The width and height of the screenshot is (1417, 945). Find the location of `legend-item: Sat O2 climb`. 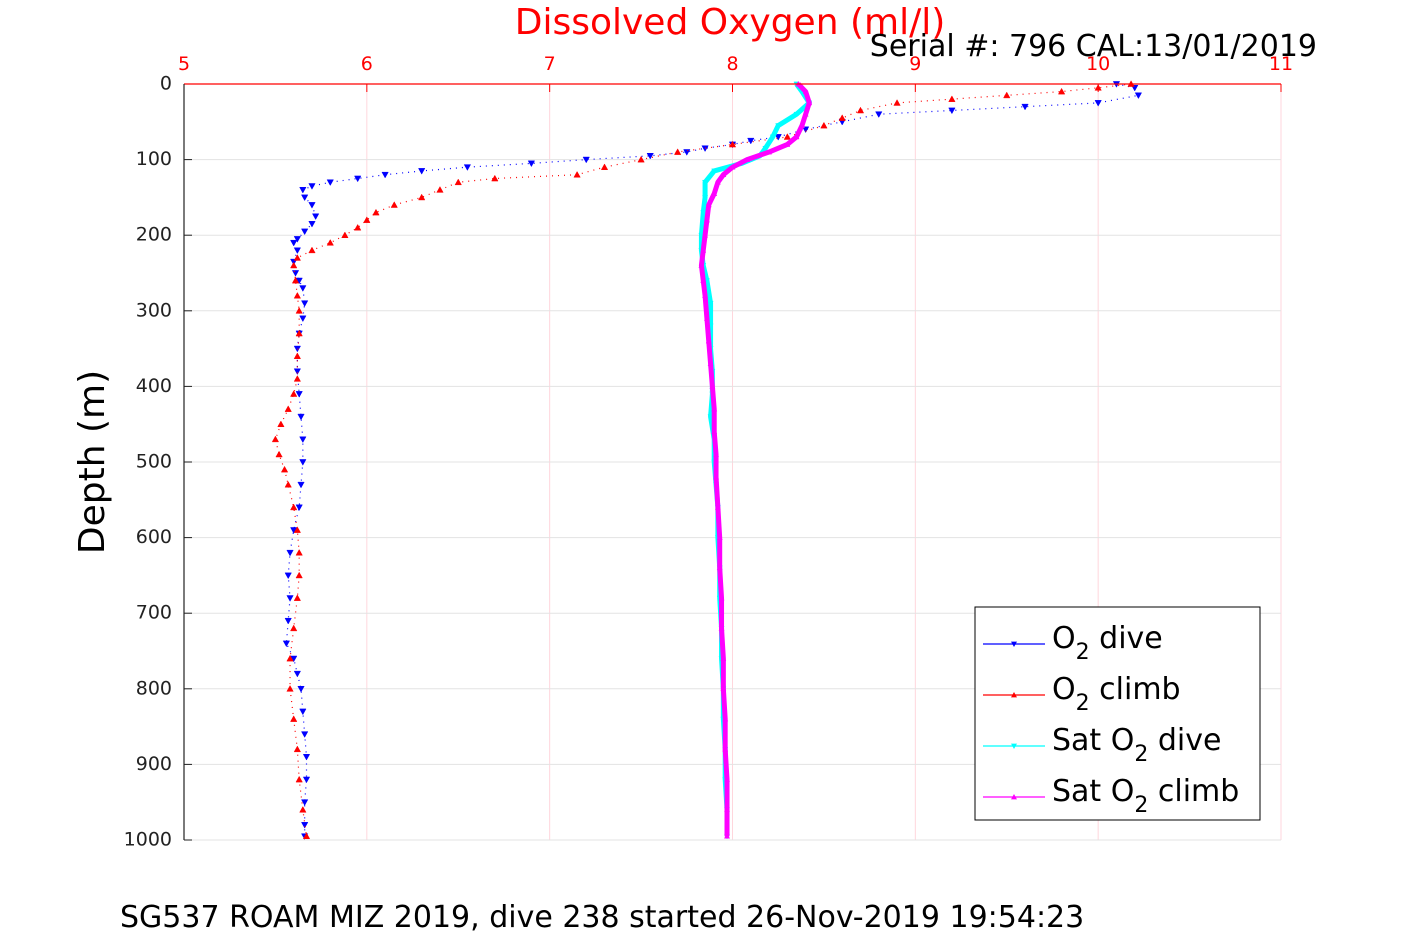

legend-item: Sat O2 climb is located at coordinates (1111, 796).